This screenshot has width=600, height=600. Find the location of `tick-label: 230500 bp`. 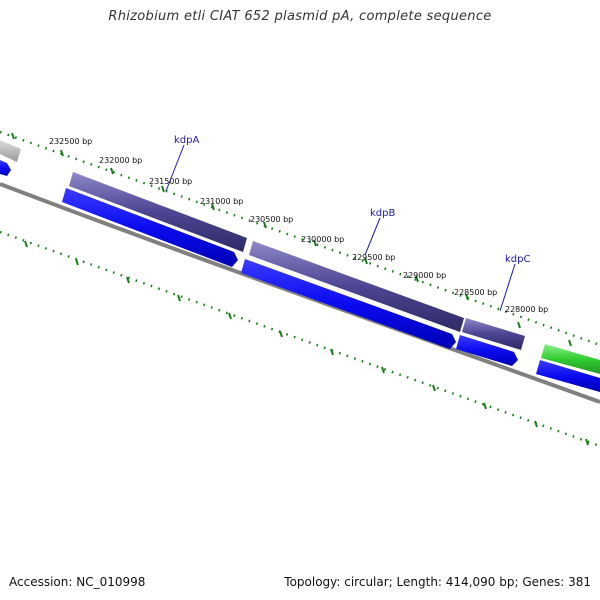

tick-label: 230500 bp is located at coordinates (271, 219).